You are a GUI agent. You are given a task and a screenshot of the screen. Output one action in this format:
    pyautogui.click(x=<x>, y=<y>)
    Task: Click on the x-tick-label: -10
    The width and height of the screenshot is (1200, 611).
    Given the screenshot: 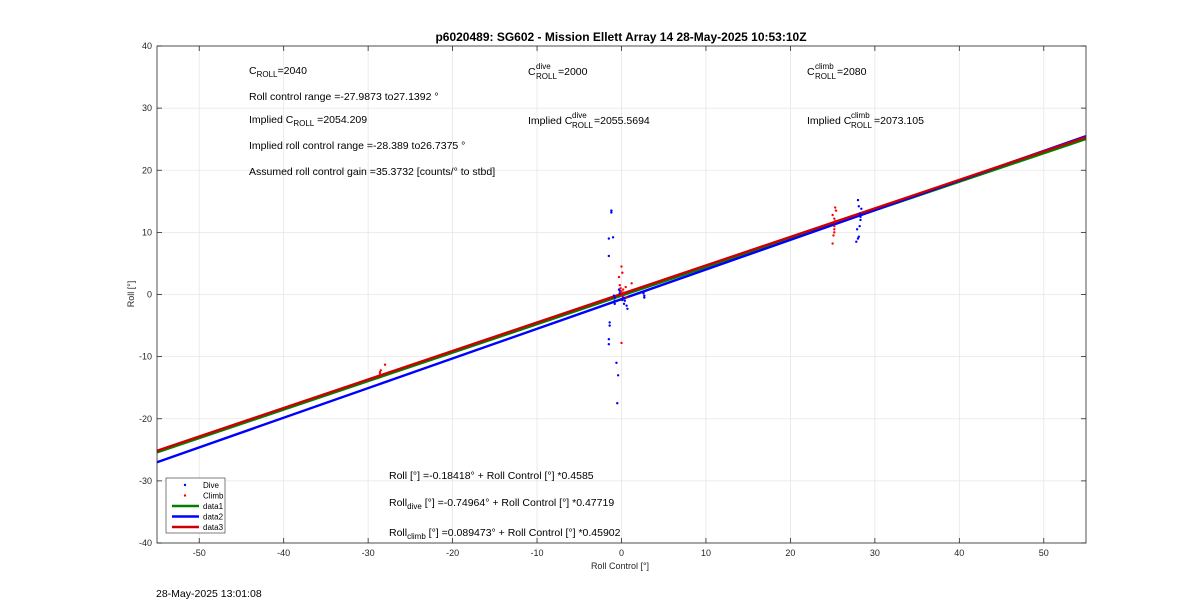 What is the action you would take?
    pyautogui.click(x=537, y=553)
    